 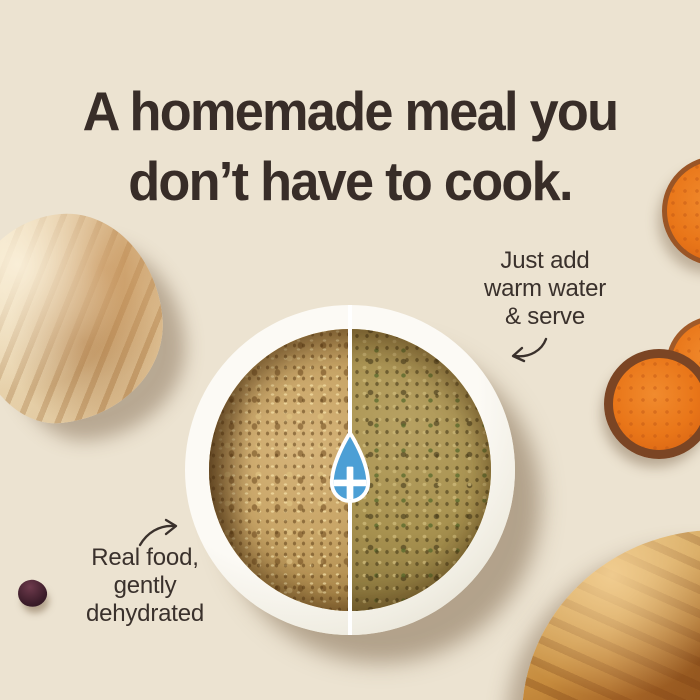 What do you see at coordinates (545, 288) in the screenshot?
I see `annotation-warm-water: Just add warm water & serve` at bounding box center [545, 288].